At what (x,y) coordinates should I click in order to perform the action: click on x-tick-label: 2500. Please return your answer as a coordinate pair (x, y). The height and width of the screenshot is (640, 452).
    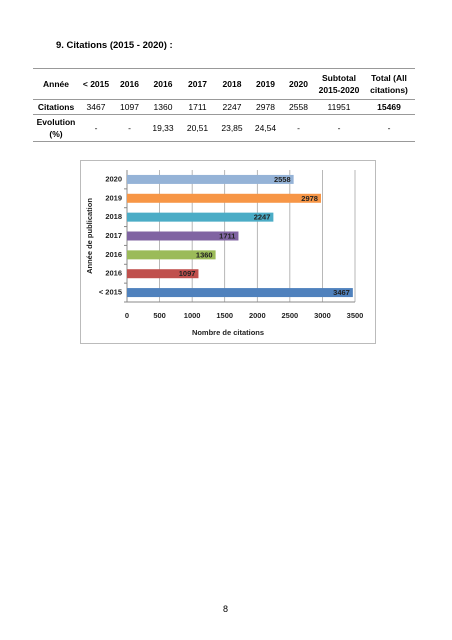
    Looking at the image, I should click on (290, 315).